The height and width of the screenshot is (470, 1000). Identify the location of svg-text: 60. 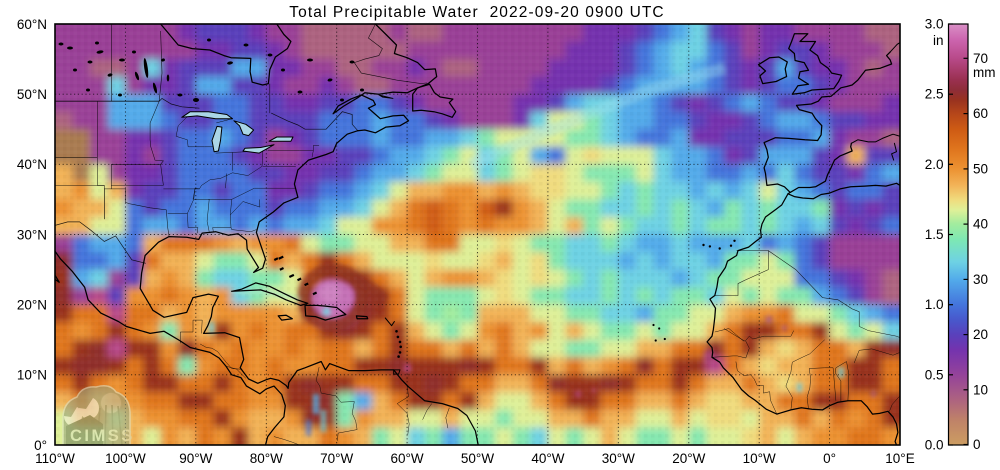
(980, 113).